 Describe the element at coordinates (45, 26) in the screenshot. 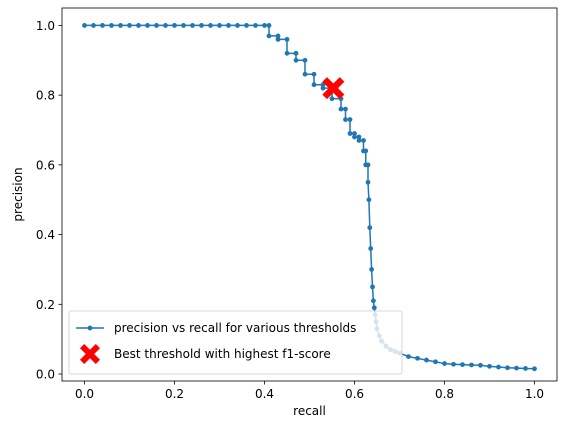

I see `y-tick-label: 1.0` at that location.